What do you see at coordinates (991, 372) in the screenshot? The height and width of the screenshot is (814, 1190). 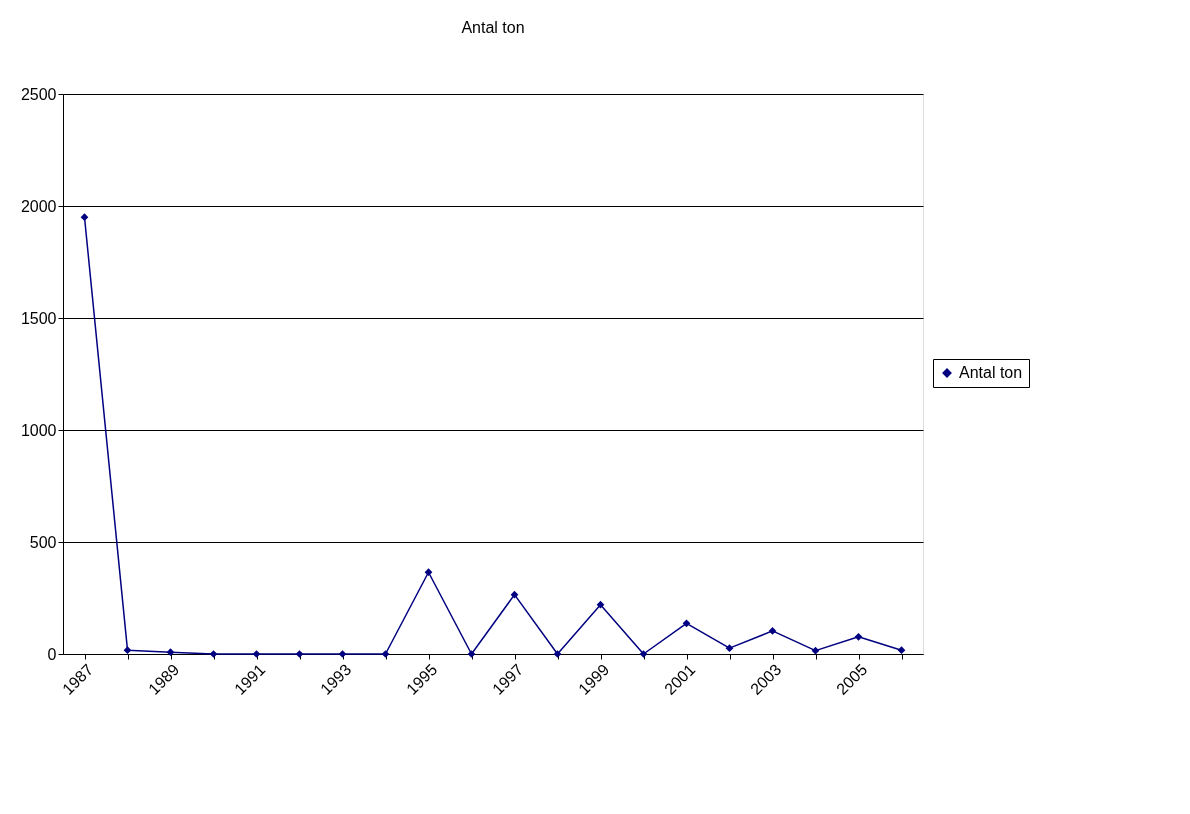 I see `legend-label: Antal ton` at bounding box center [991, 372].